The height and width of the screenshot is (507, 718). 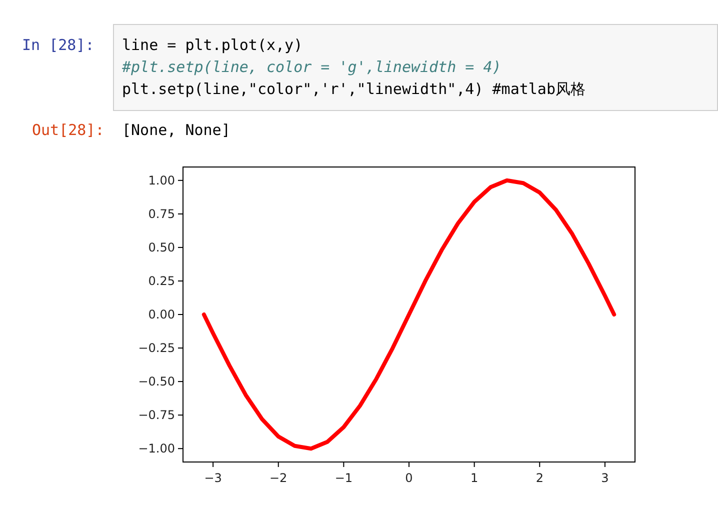 I want to click on text: In [28]:, so click(x=58, y=45).